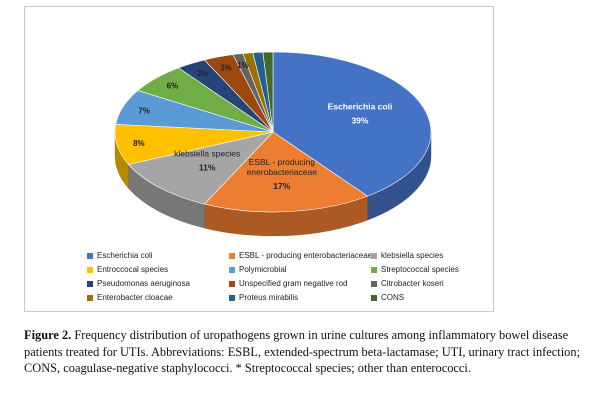  I want to click on pie-label-5: 7%, so click(144, 110).